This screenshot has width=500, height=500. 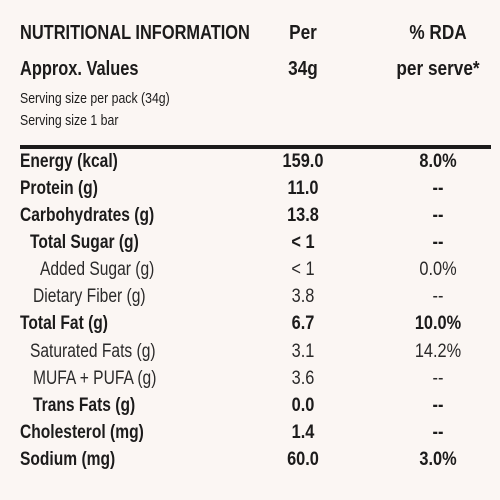 I want to click on nutrient-name: MUFA + PUFA (g), so click(x=95, y=378).